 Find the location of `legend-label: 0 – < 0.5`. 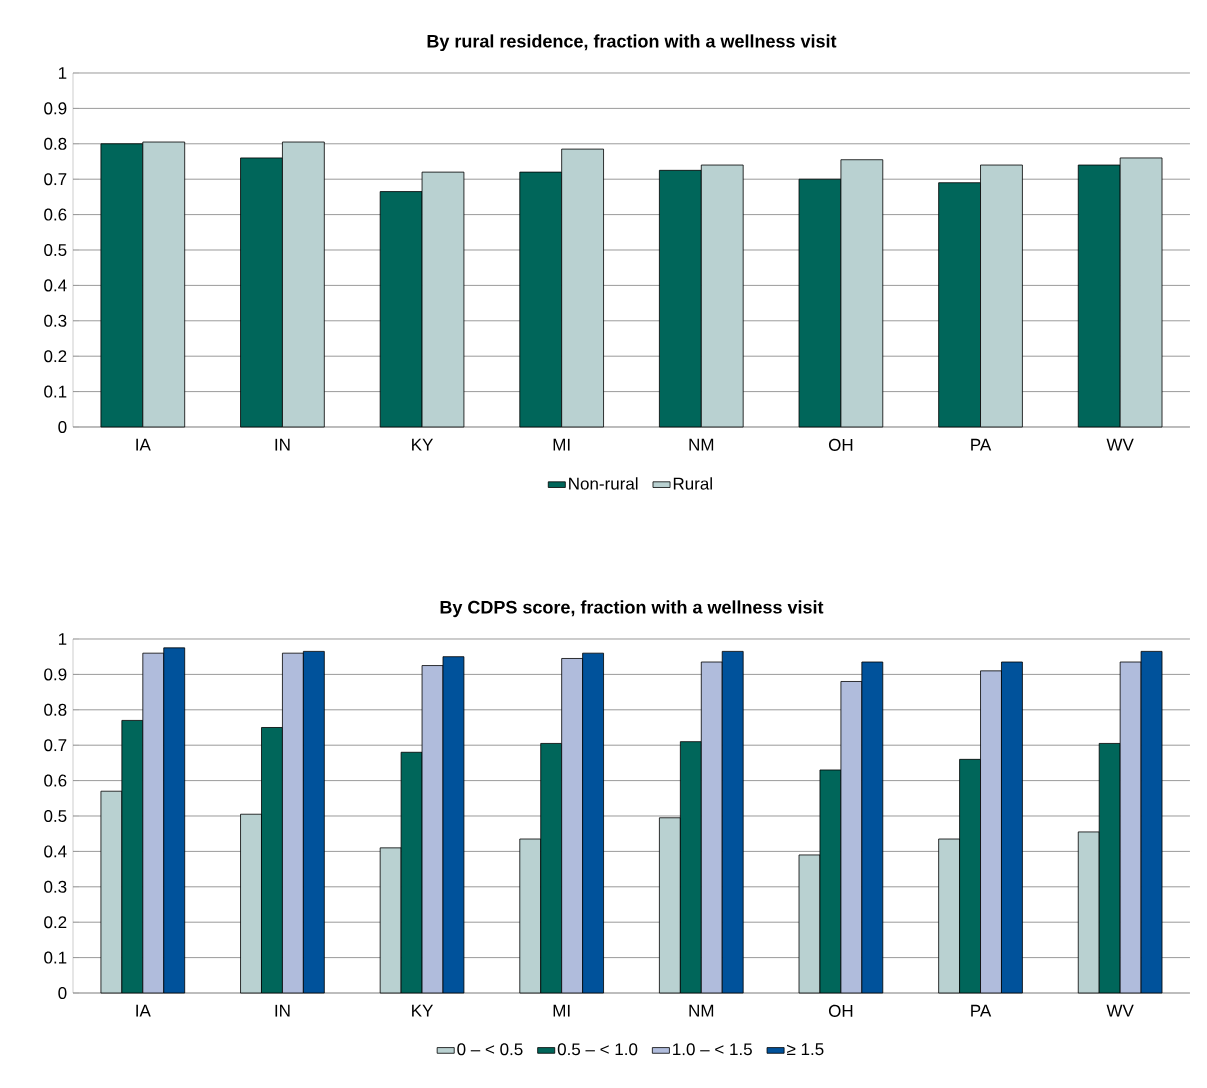

legend-label: 0 – < 0.5 is located at coordinates (490, 1049).